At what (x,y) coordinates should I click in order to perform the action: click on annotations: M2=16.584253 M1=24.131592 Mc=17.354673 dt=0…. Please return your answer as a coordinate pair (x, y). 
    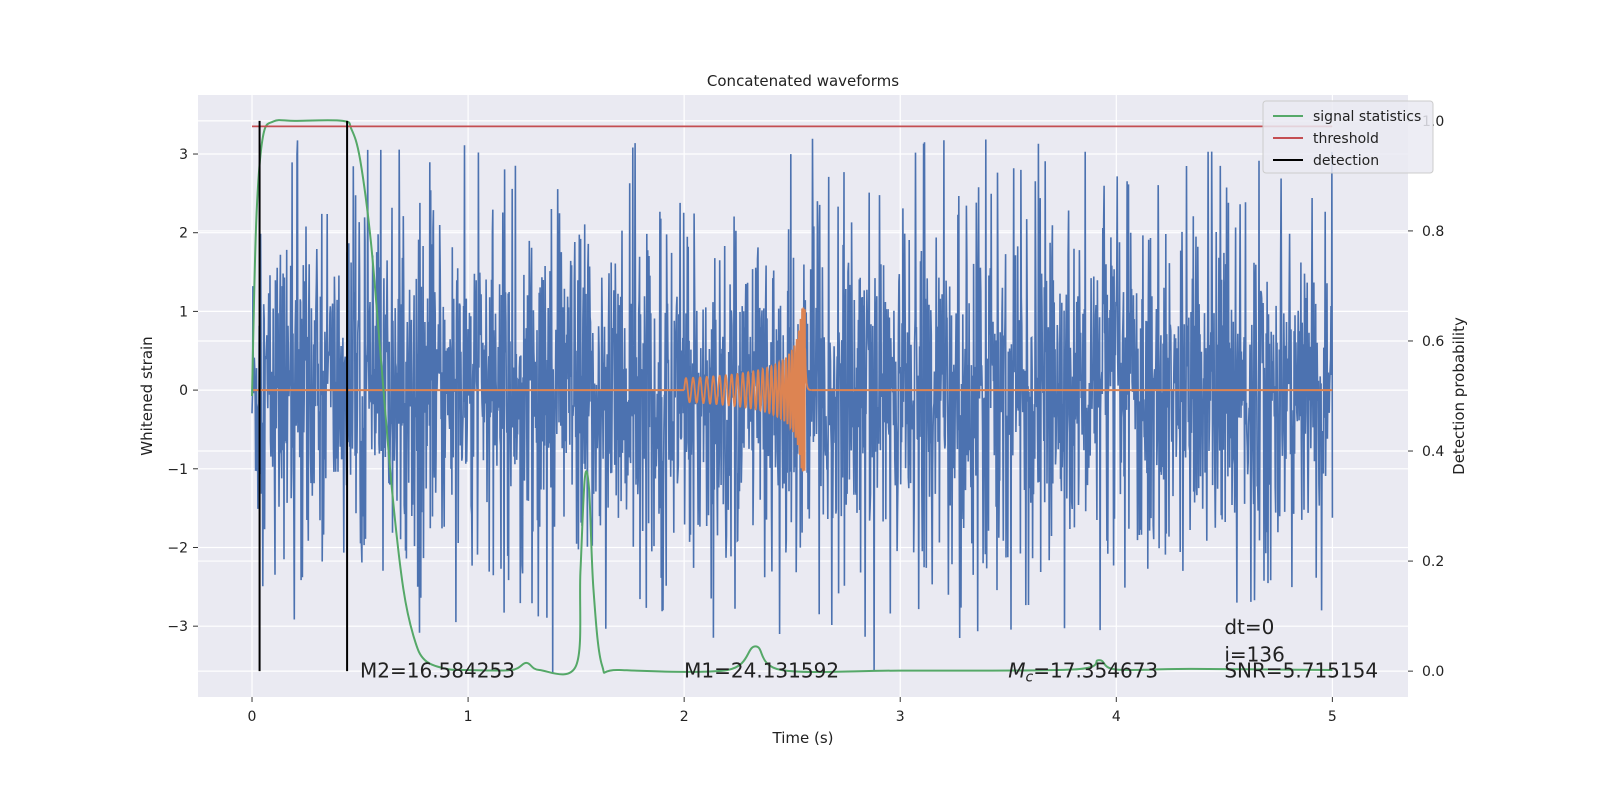
    Looking at the image, I should click on (869, 650).